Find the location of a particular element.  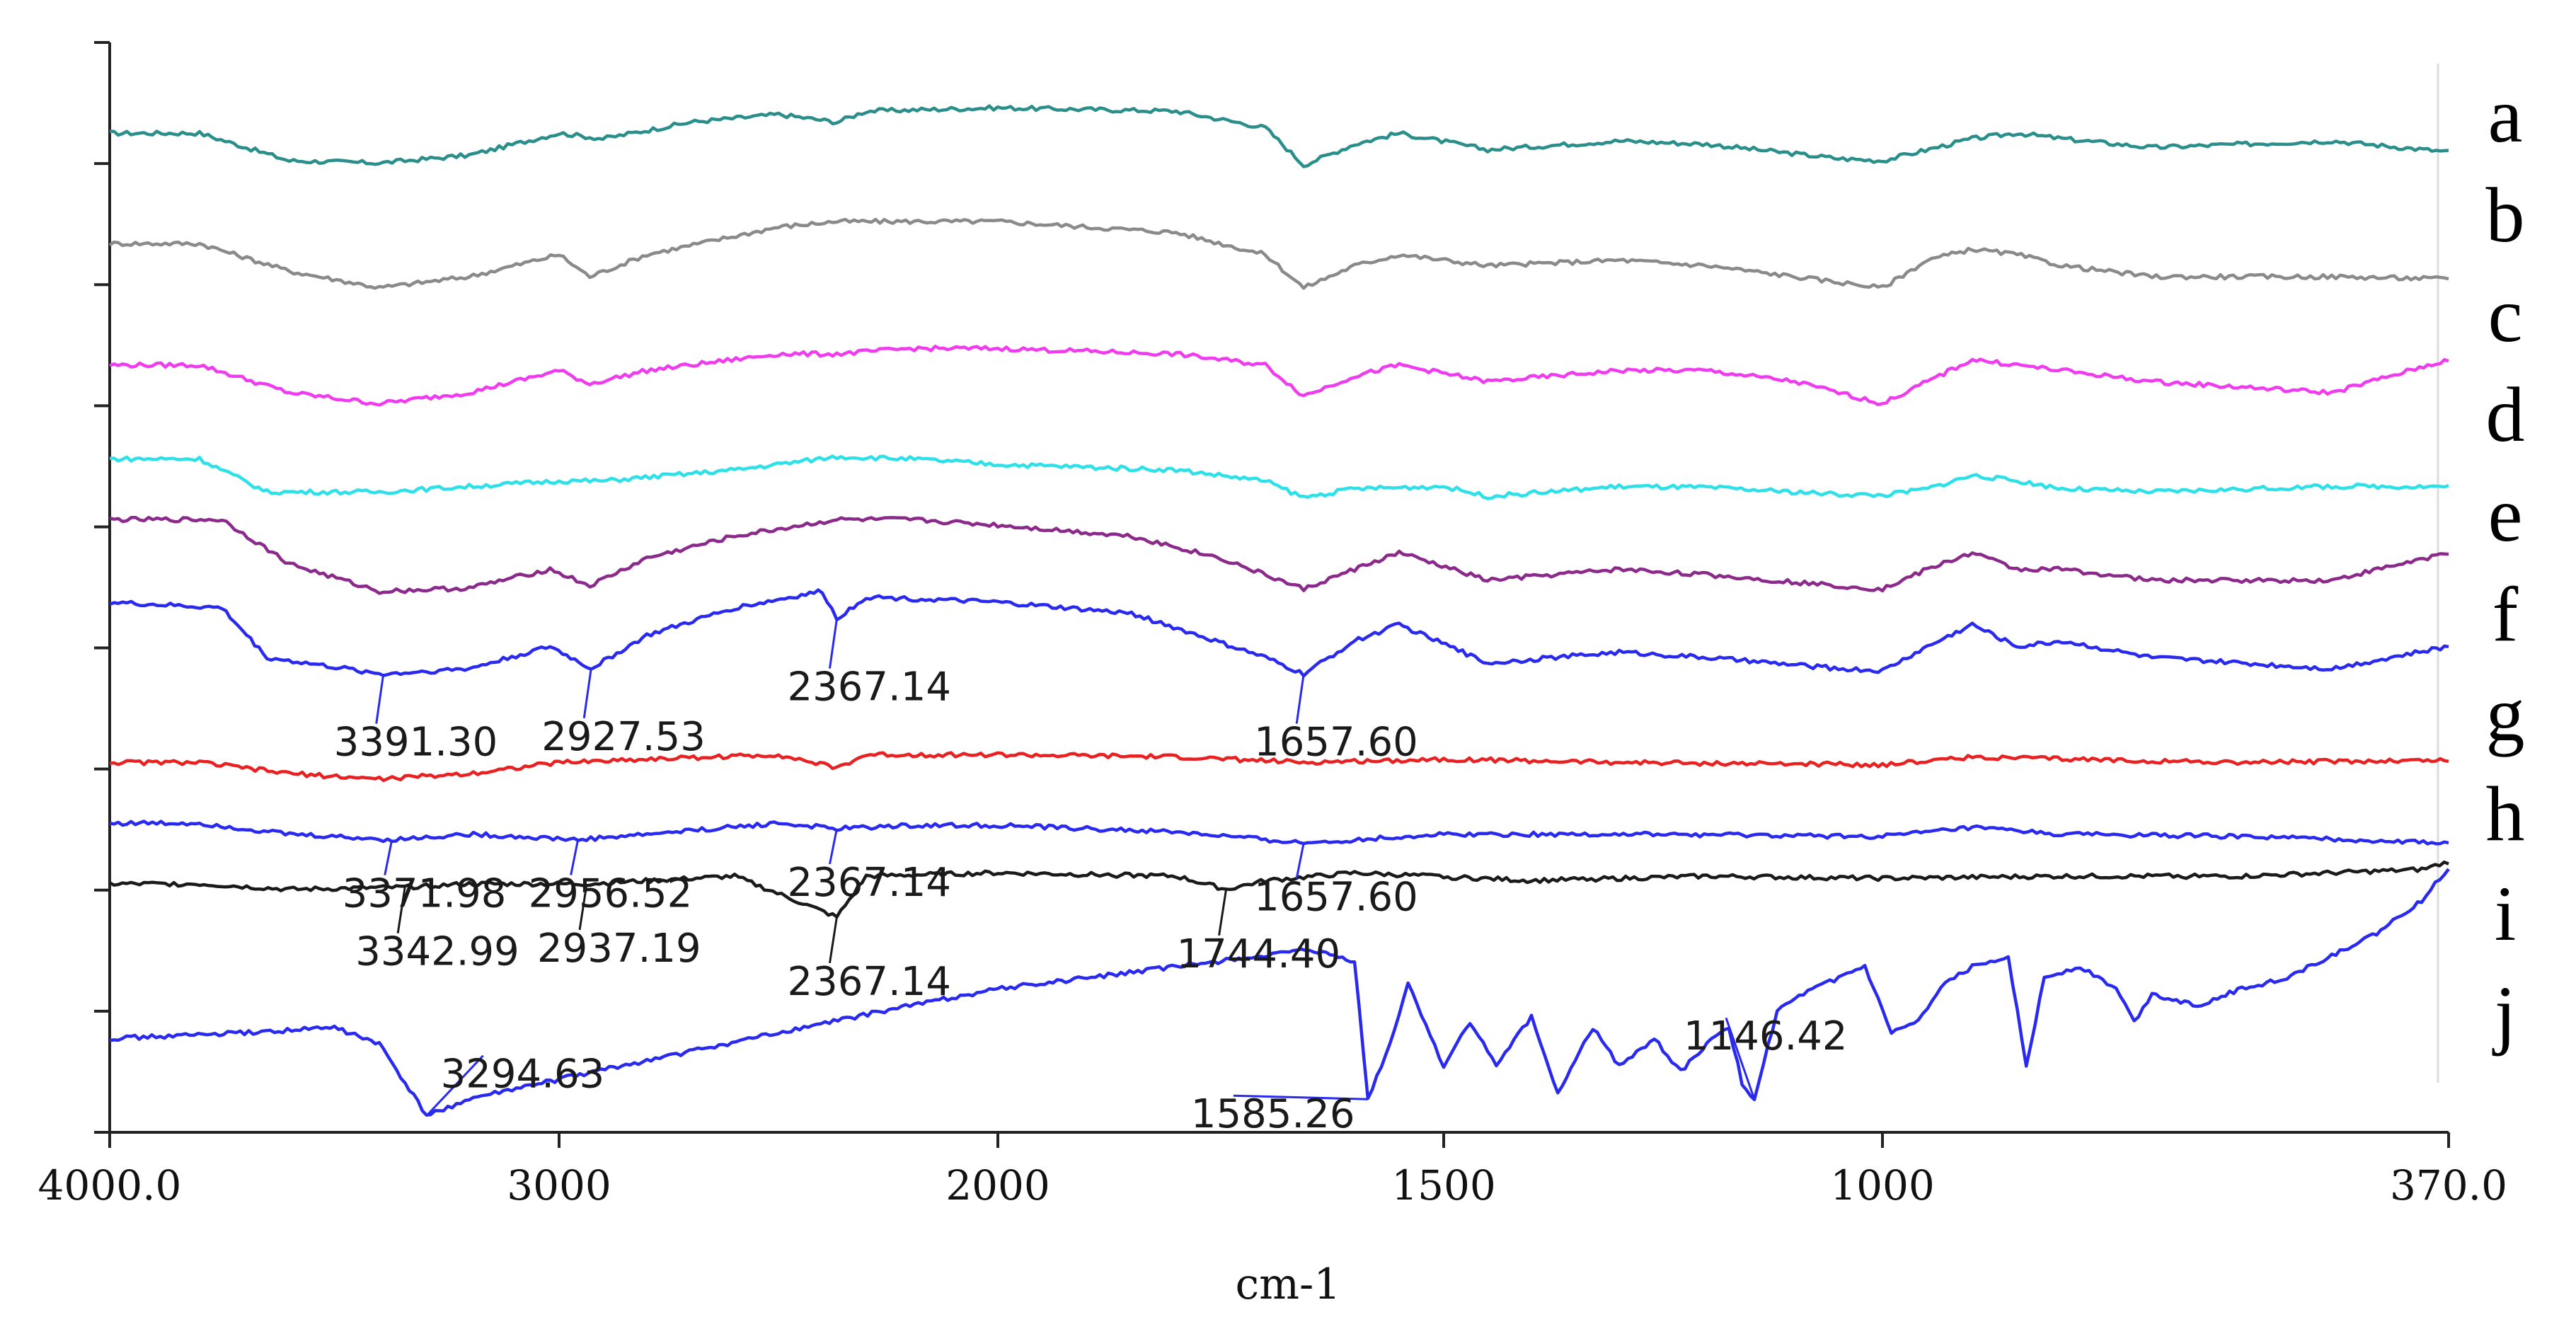

curve-letter-g: g is located at coordinates (2506, 714).